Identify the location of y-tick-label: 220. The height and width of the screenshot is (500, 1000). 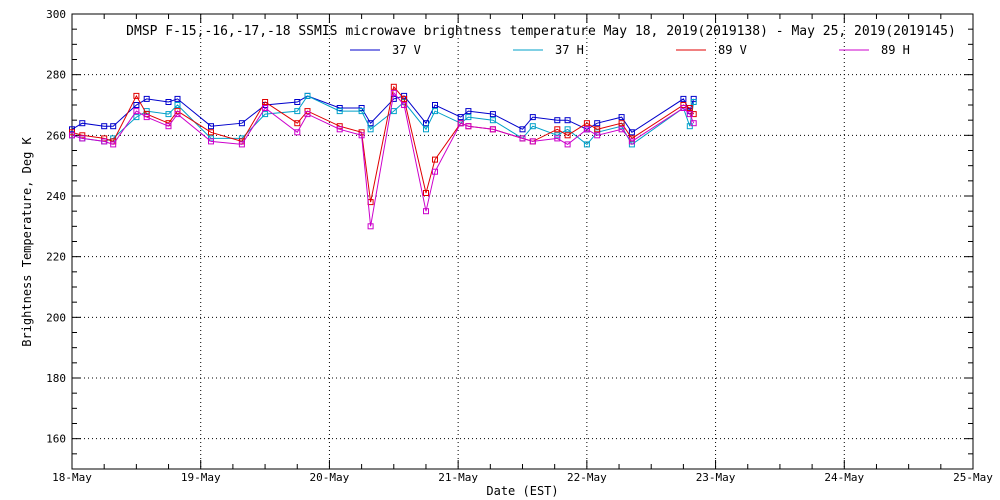
(56, 257).